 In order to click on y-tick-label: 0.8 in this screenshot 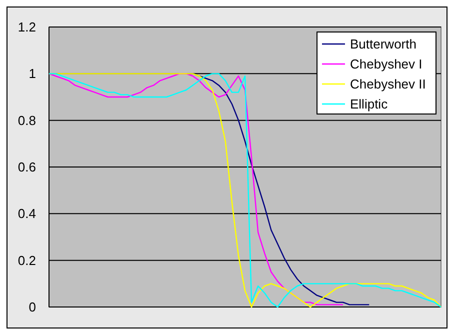, I will do `click(27, 120)`.